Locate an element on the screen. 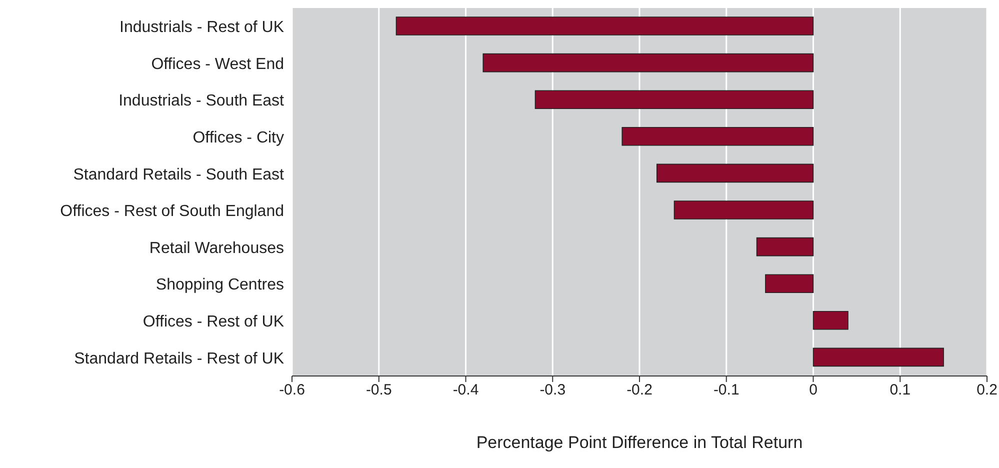 The image size is (999, 468). x-tick-label: -0.1 is located at coordinates (726, 390).